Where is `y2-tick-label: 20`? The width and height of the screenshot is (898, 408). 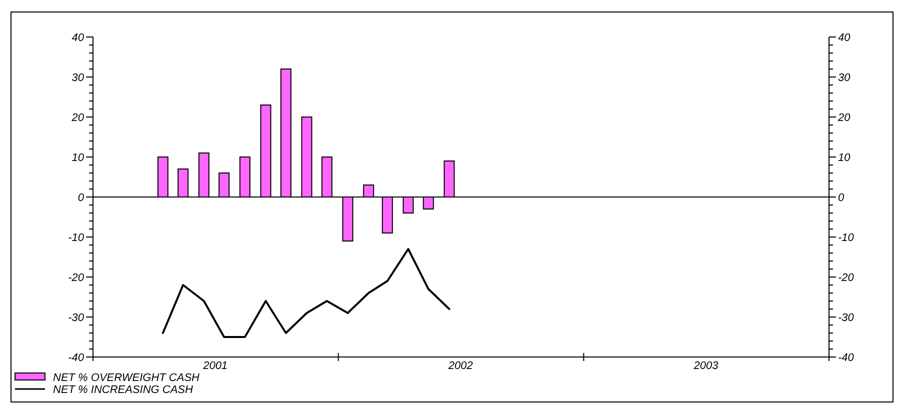
y2-tick-label: 20 is located at coordinates (844, 118).